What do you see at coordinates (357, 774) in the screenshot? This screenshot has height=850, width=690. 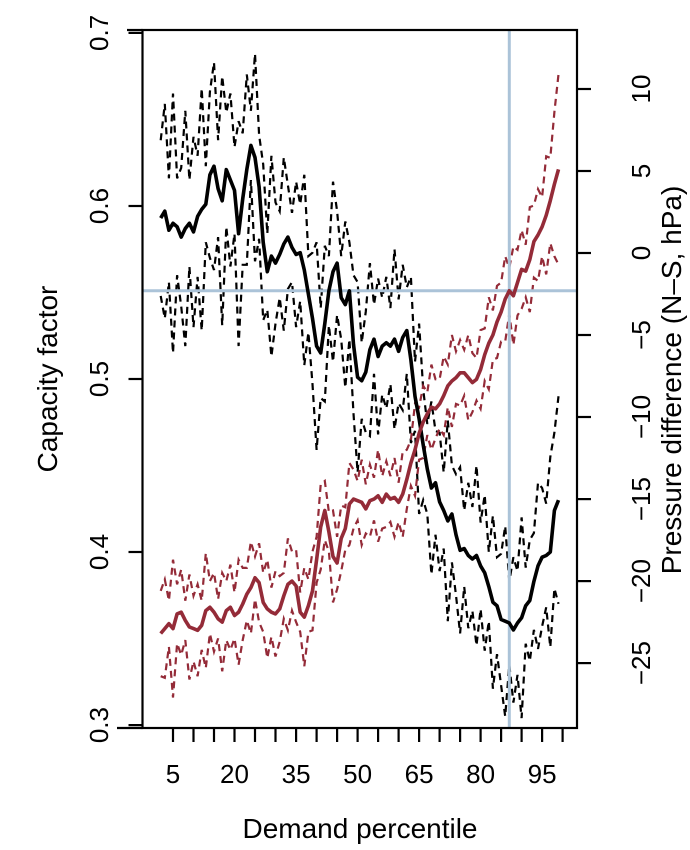 I see `x-tick-label: 50` at bounding box center [357, 774].